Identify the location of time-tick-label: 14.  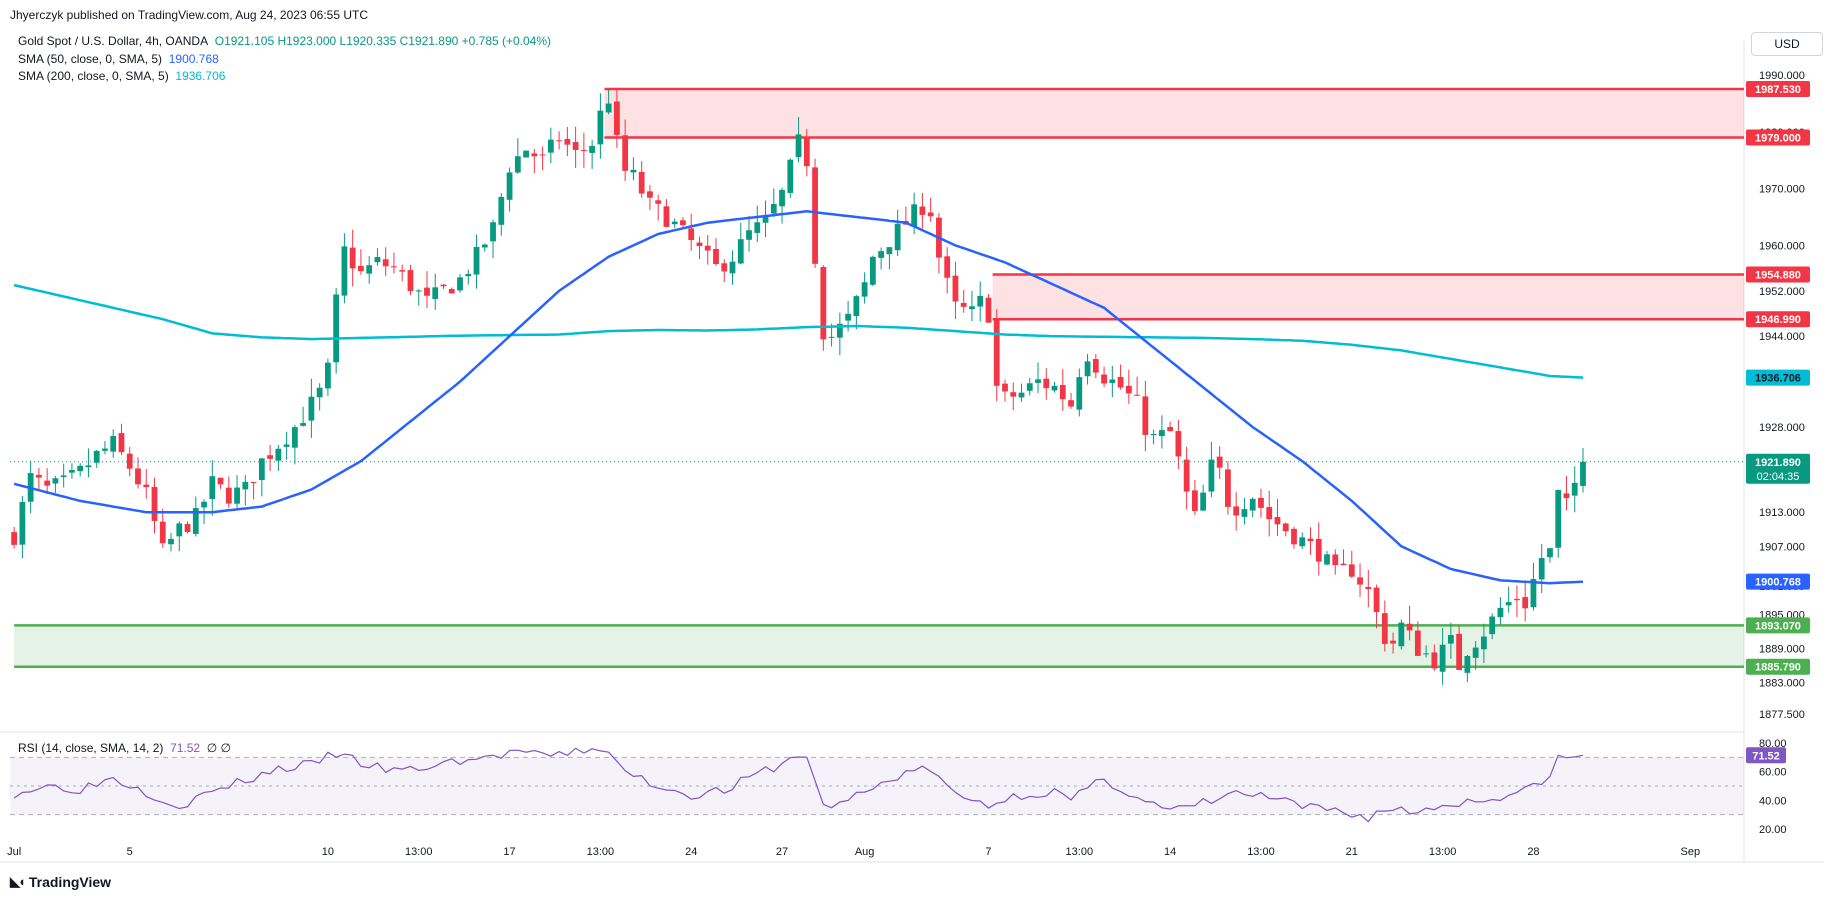
(1170, 852).